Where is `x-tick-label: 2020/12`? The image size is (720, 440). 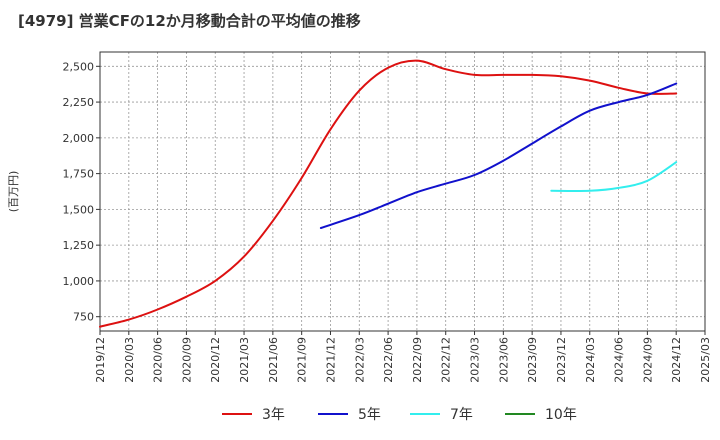
x-tick-label: 2020/12 is located at coordinates (215, 360).